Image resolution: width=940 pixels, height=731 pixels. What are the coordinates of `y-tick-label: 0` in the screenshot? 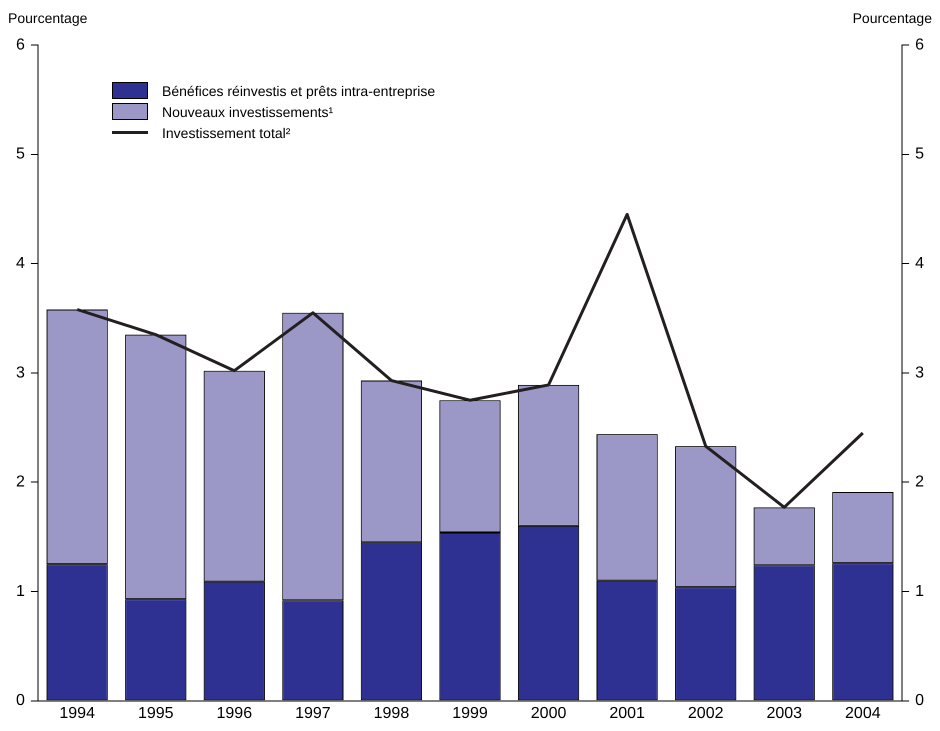 It's located at (20, 701).